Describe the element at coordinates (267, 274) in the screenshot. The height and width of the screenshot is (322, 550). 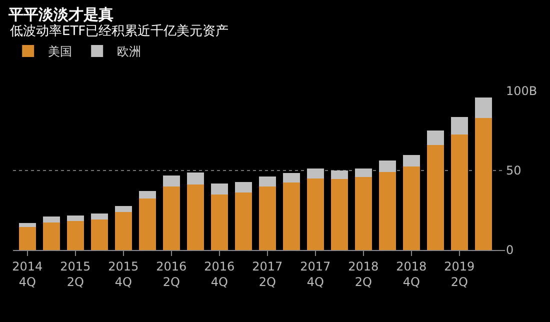
I see `x-tick-label: 2017 2Q` at that location.